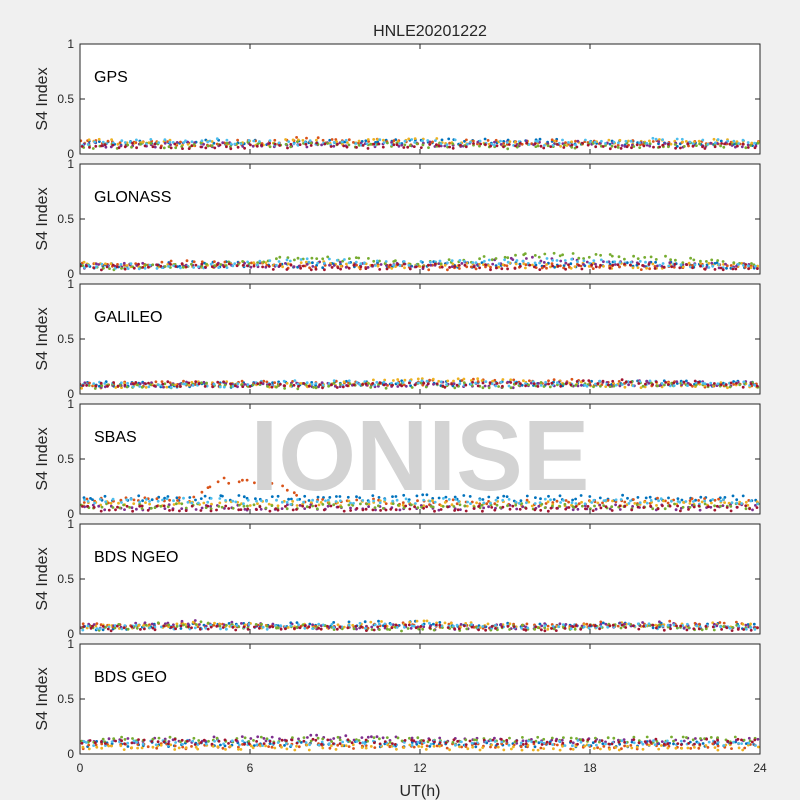 This screenshot has height=800, width=800. I want to click on y-tick-label: 0.5, so click(65, 459).